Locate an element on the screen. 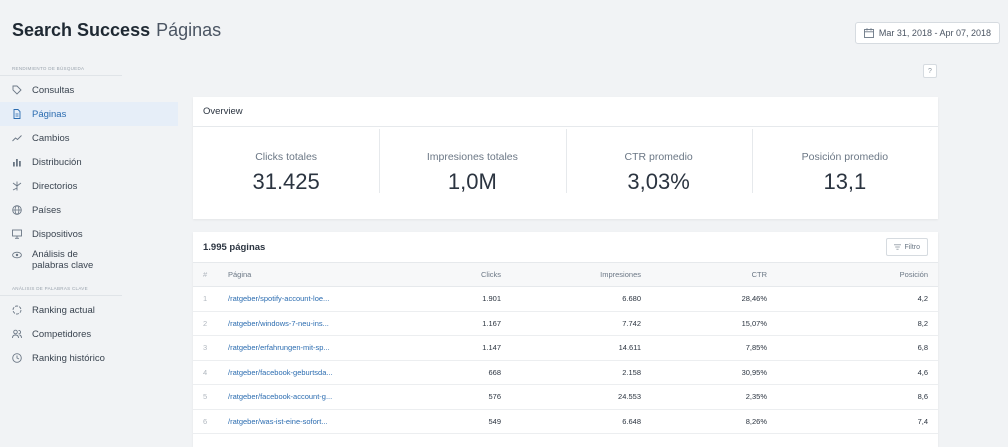 The height and width of the screenshot is (447, 1008). calendar-icon is located at coordinates (868, 33).